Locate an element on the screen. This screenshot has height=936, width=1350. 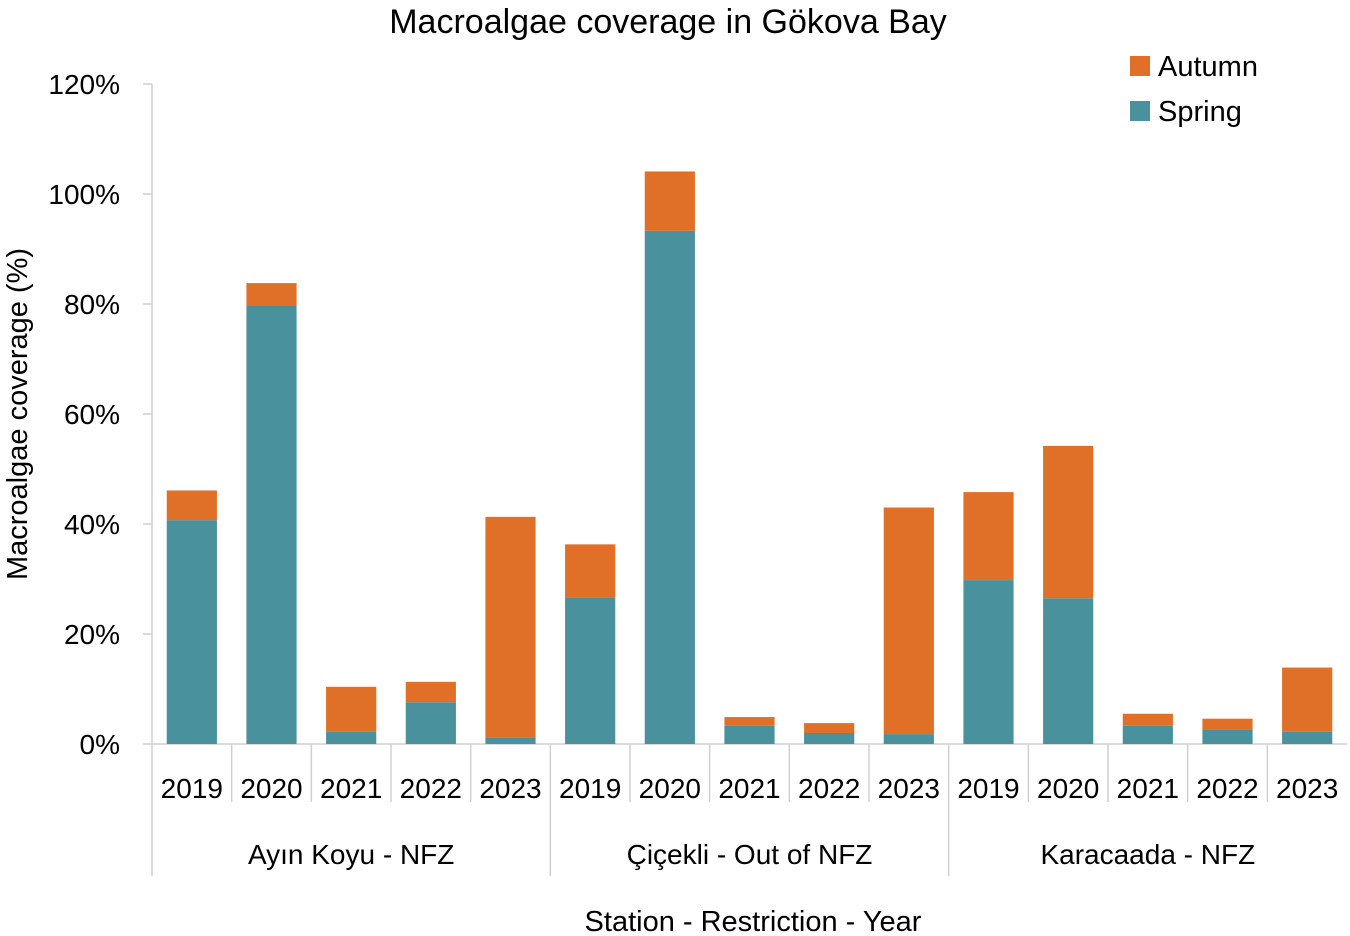
legend-swatch-spring is located at coordinates (1140, 111).